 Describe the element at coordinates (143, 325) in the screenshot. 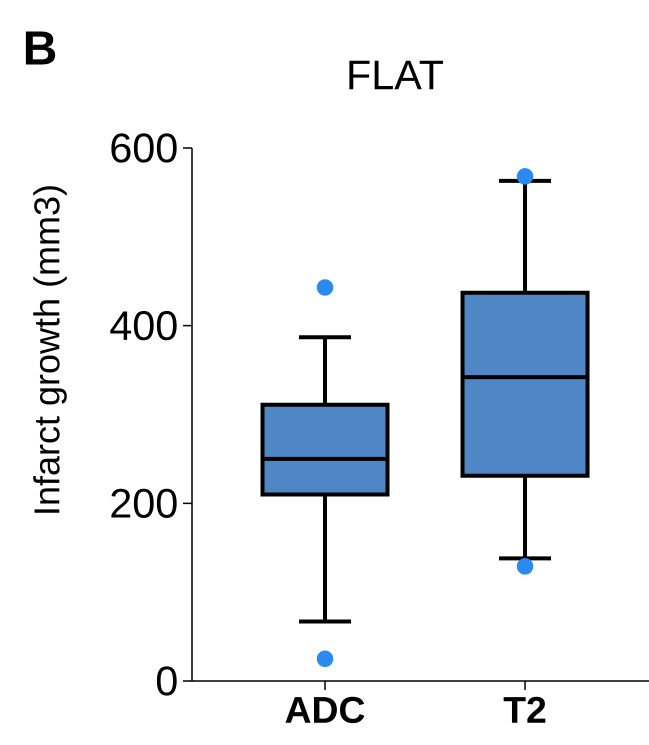

I see `y-tick-label: 400` at that location.